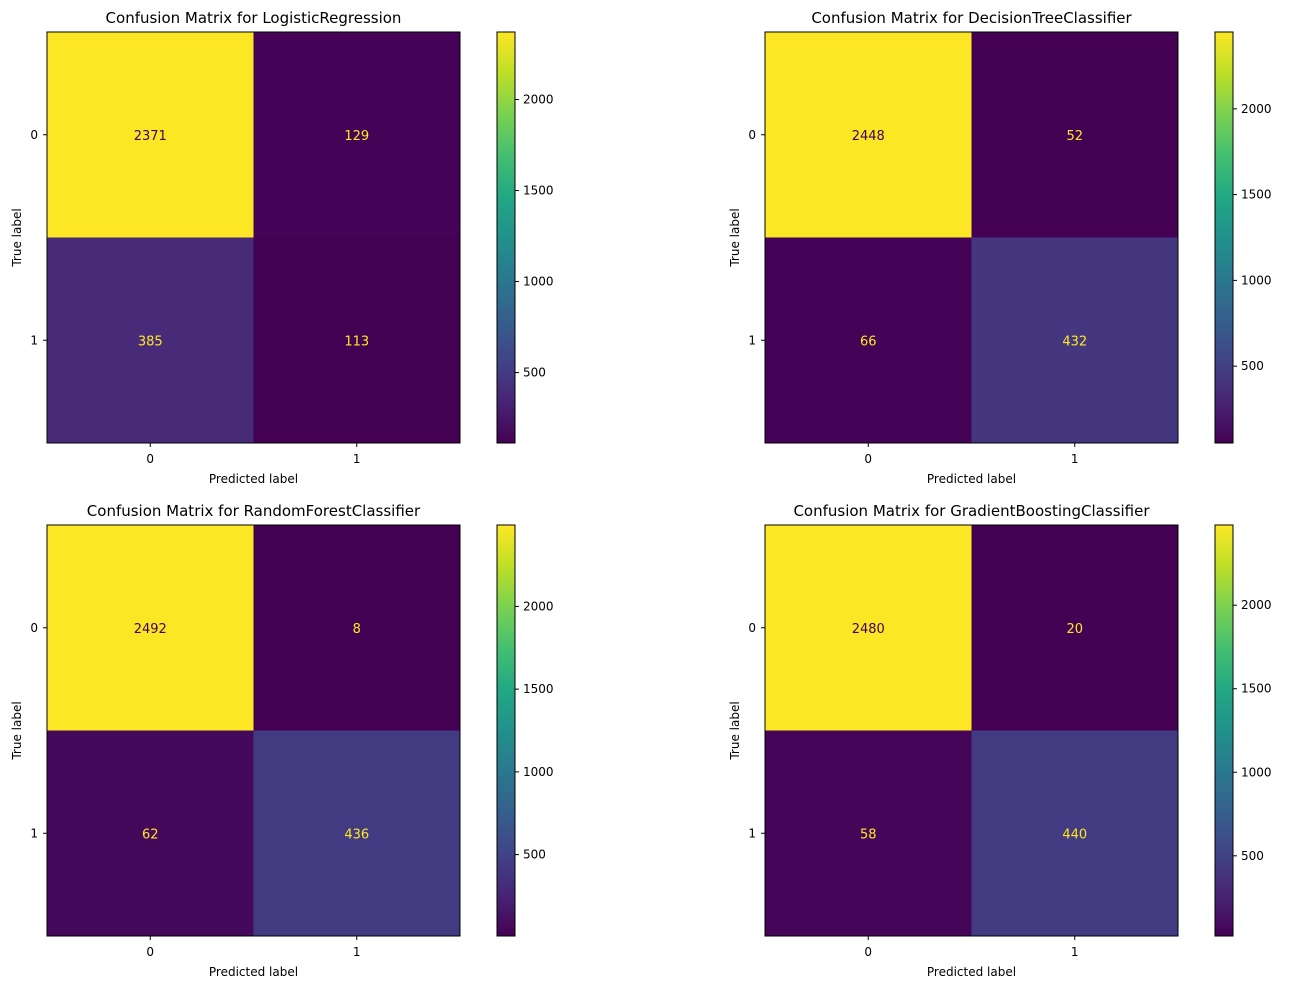 The image size is (1289, 990). I want to click on cell-value: 2448, so click(868, 136).